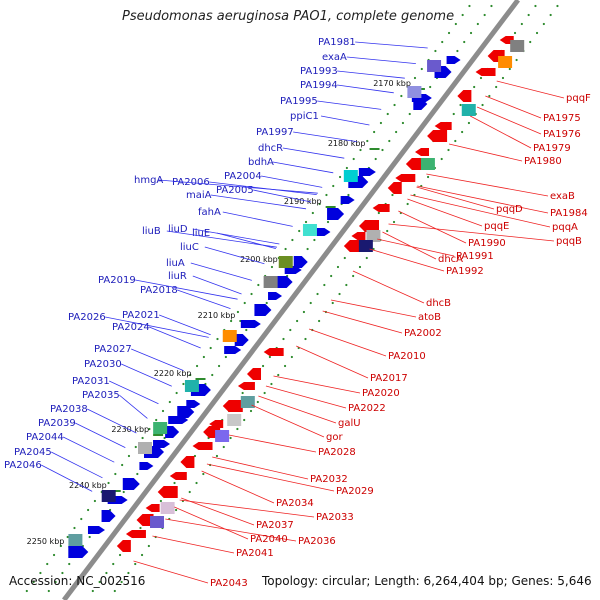 Image resolution: width=600 pixels, height=600 pixels. I want to click on forward-gene-arrow, so click(131, 484).